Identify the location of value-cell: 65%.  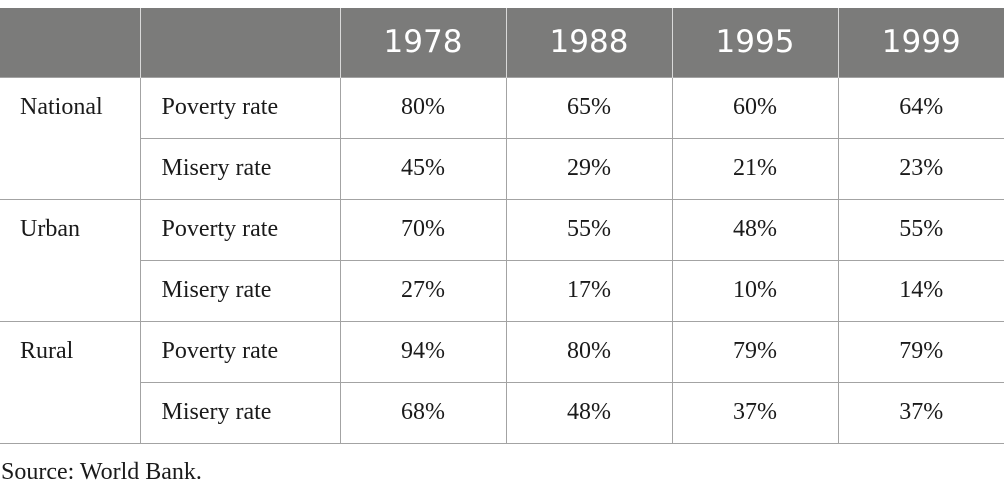
(589, 107).